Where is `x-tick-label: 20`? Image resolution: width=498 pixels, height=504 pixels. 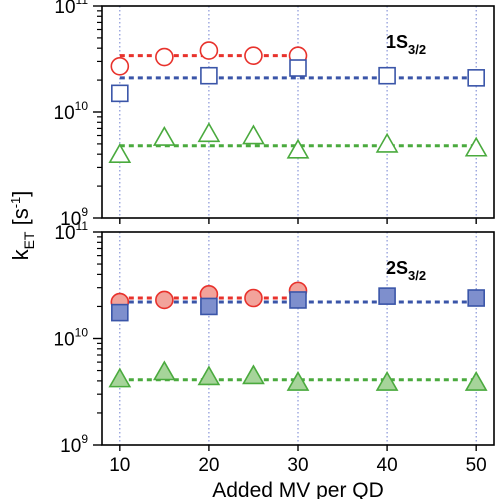
x-tick-label: 20 is located at coordinates (208, 465).